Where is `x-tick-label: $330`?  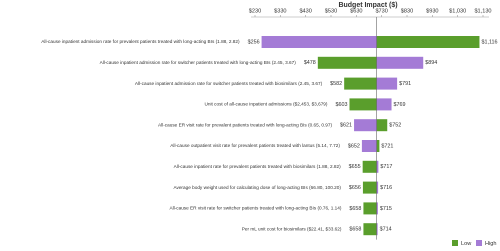
x-tick-label: $330 is located at coordinates (280, 11).